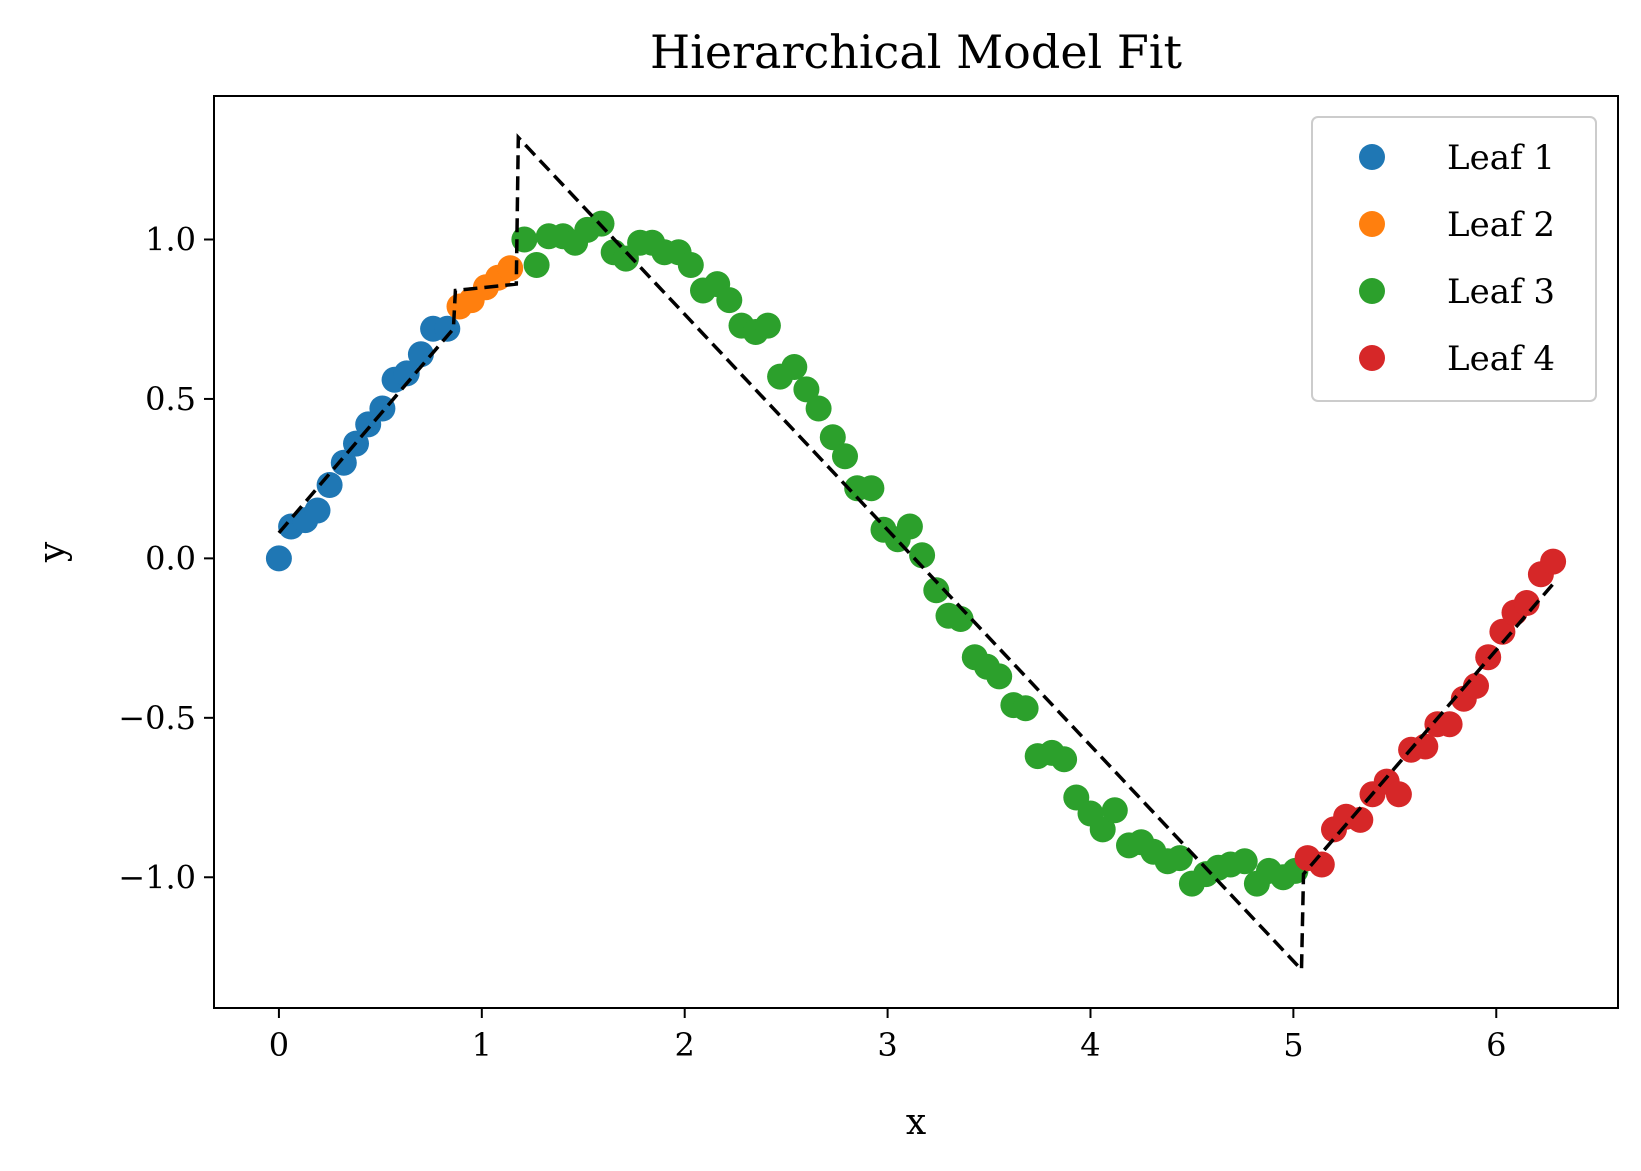 Image resolution: width=1641 pixels, height=1171 pixels. What do you see at coordinates (1501, 292) in the screenshot?
I see `legend-label: Leaf 3` at bounding box center [1501, 292].